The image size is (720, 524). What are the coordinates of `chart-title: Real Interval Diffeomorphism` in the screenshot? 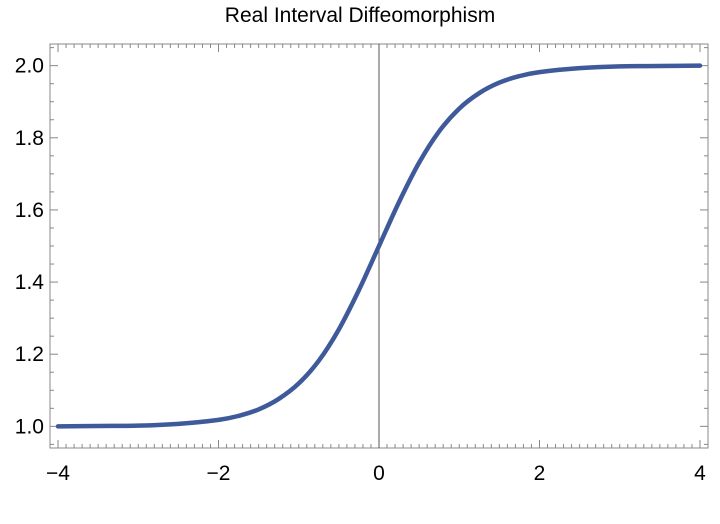 It's located at (360, 15).